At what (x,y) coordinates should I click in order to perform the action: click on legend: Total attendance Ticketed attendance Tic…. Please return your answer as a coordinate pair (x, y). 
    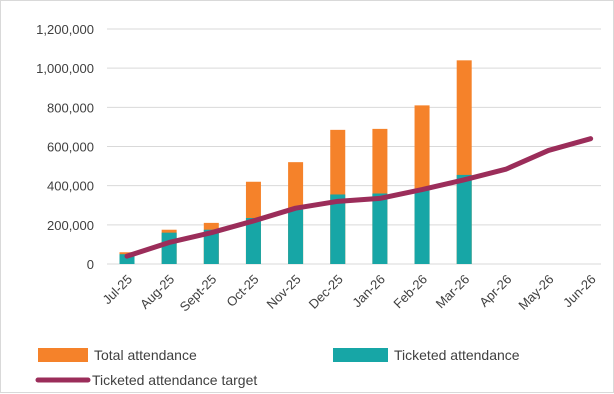
    Looking at the image, I should click on (277, 367).